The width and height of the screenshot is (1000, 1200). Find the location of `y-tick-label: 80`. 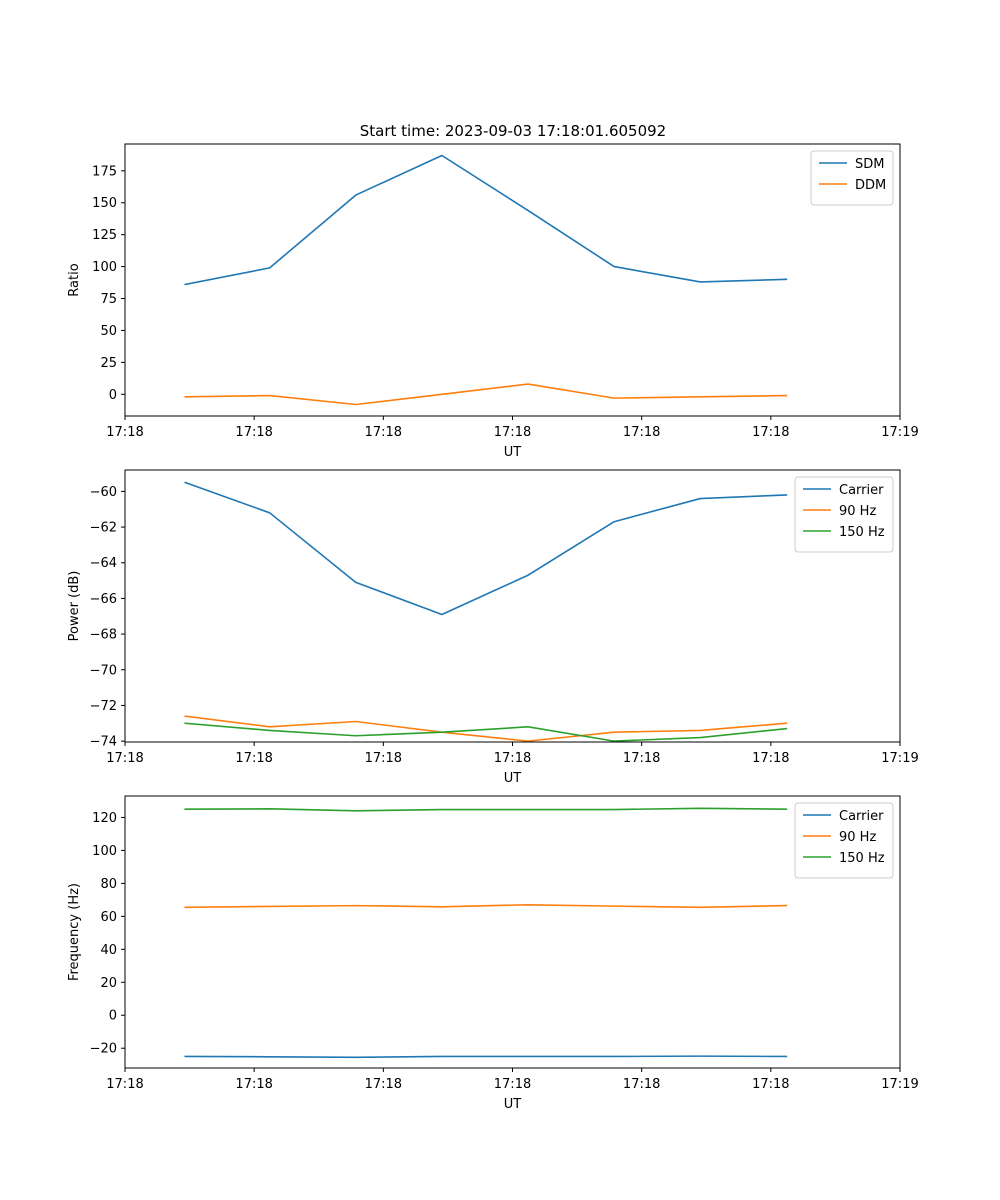

y-tick-label: 80 is located at coordinates (108, 884).